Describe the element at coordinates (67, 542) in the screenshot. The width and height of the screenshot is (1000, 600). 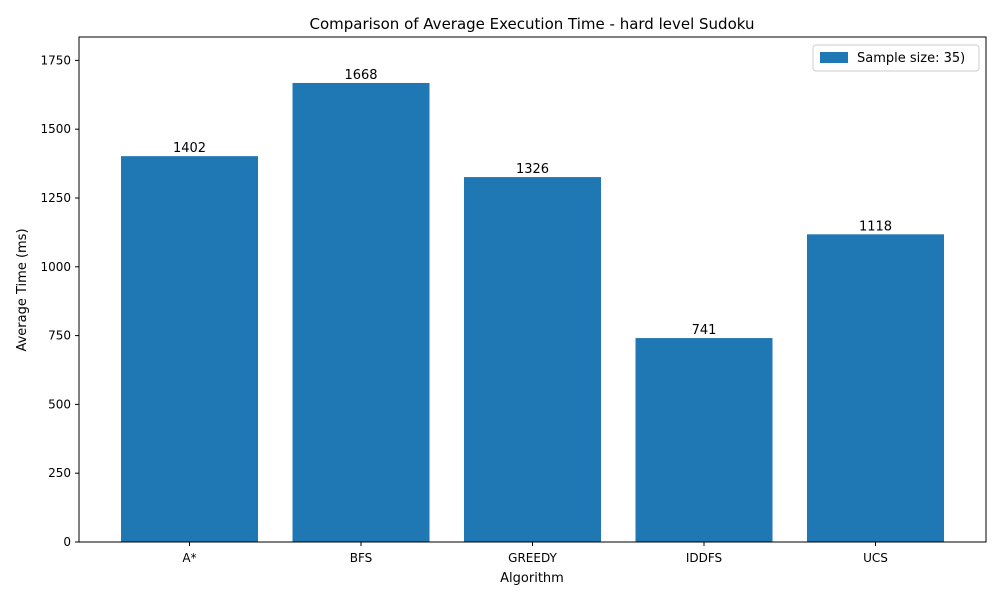
I see `y-tick-label: 0` at that location.